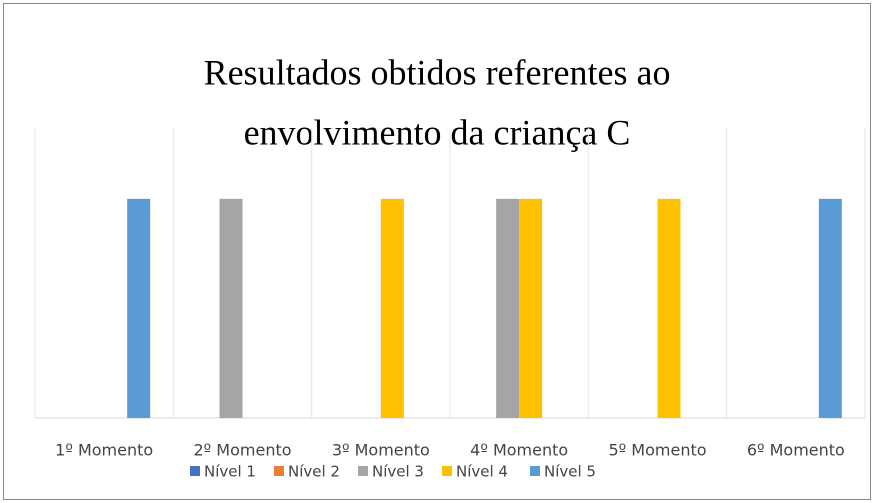  What do you see at coordinates (482, 472) in the screenshot?
I see `legend-label: Nível 4` at bounding box center [482, 472].